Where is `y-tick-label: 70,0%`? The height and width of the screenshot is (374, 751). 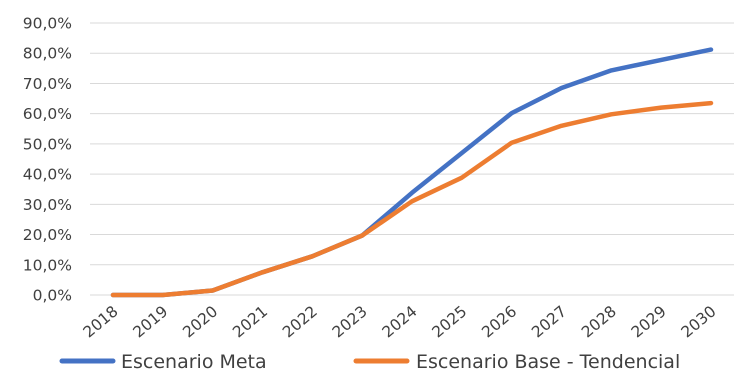 y-tick-label: 70,0% is located at coordinates (47, 84).